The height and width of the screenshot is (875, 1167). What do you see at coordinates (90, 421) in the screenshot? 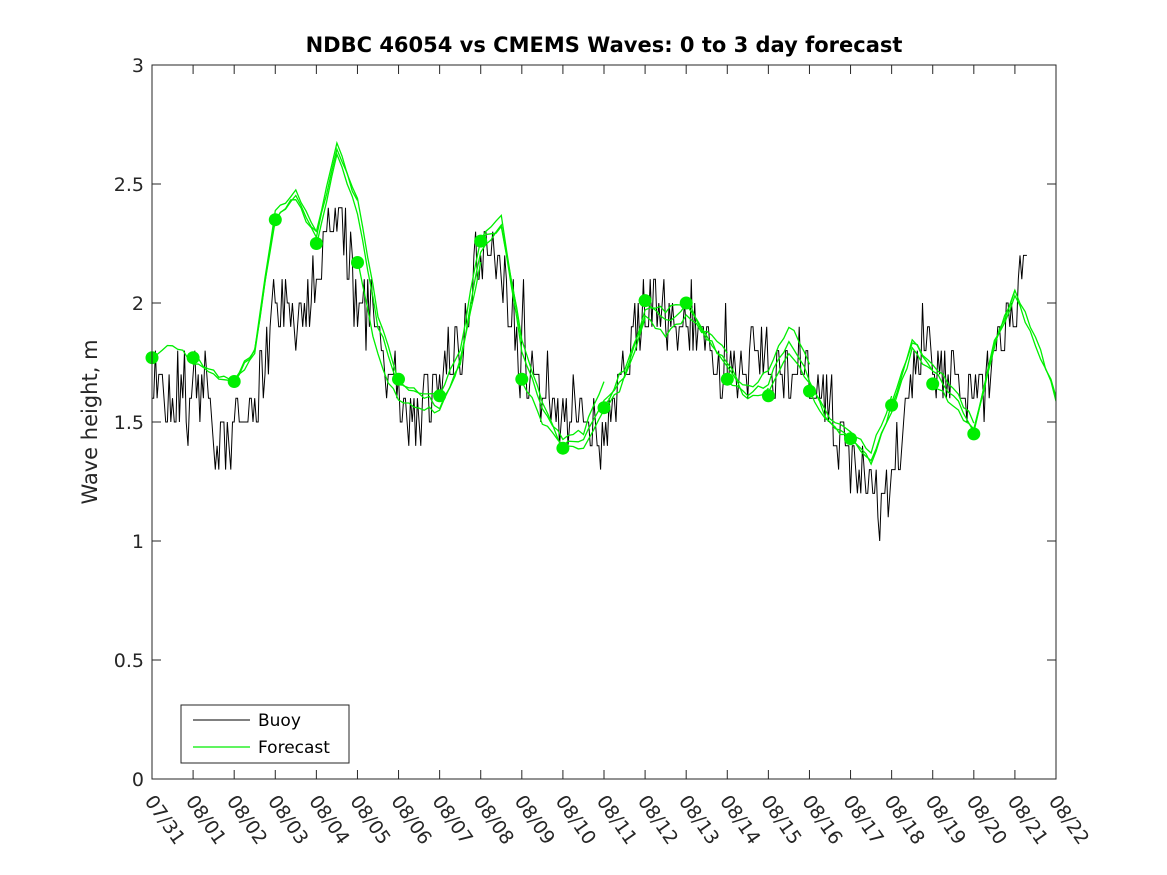
I see `y-axis-label: Wave height, m` at bounding box center [90, 421].